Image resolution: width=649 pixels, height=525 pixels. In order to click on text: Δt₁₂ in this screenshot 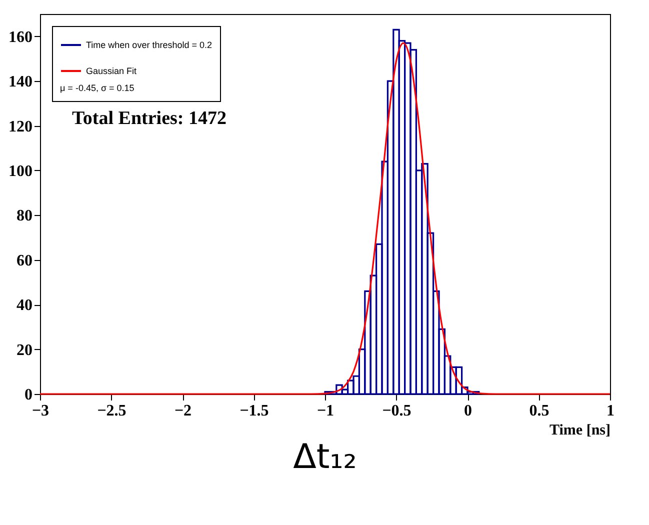, I will do `click(325, 457)`.